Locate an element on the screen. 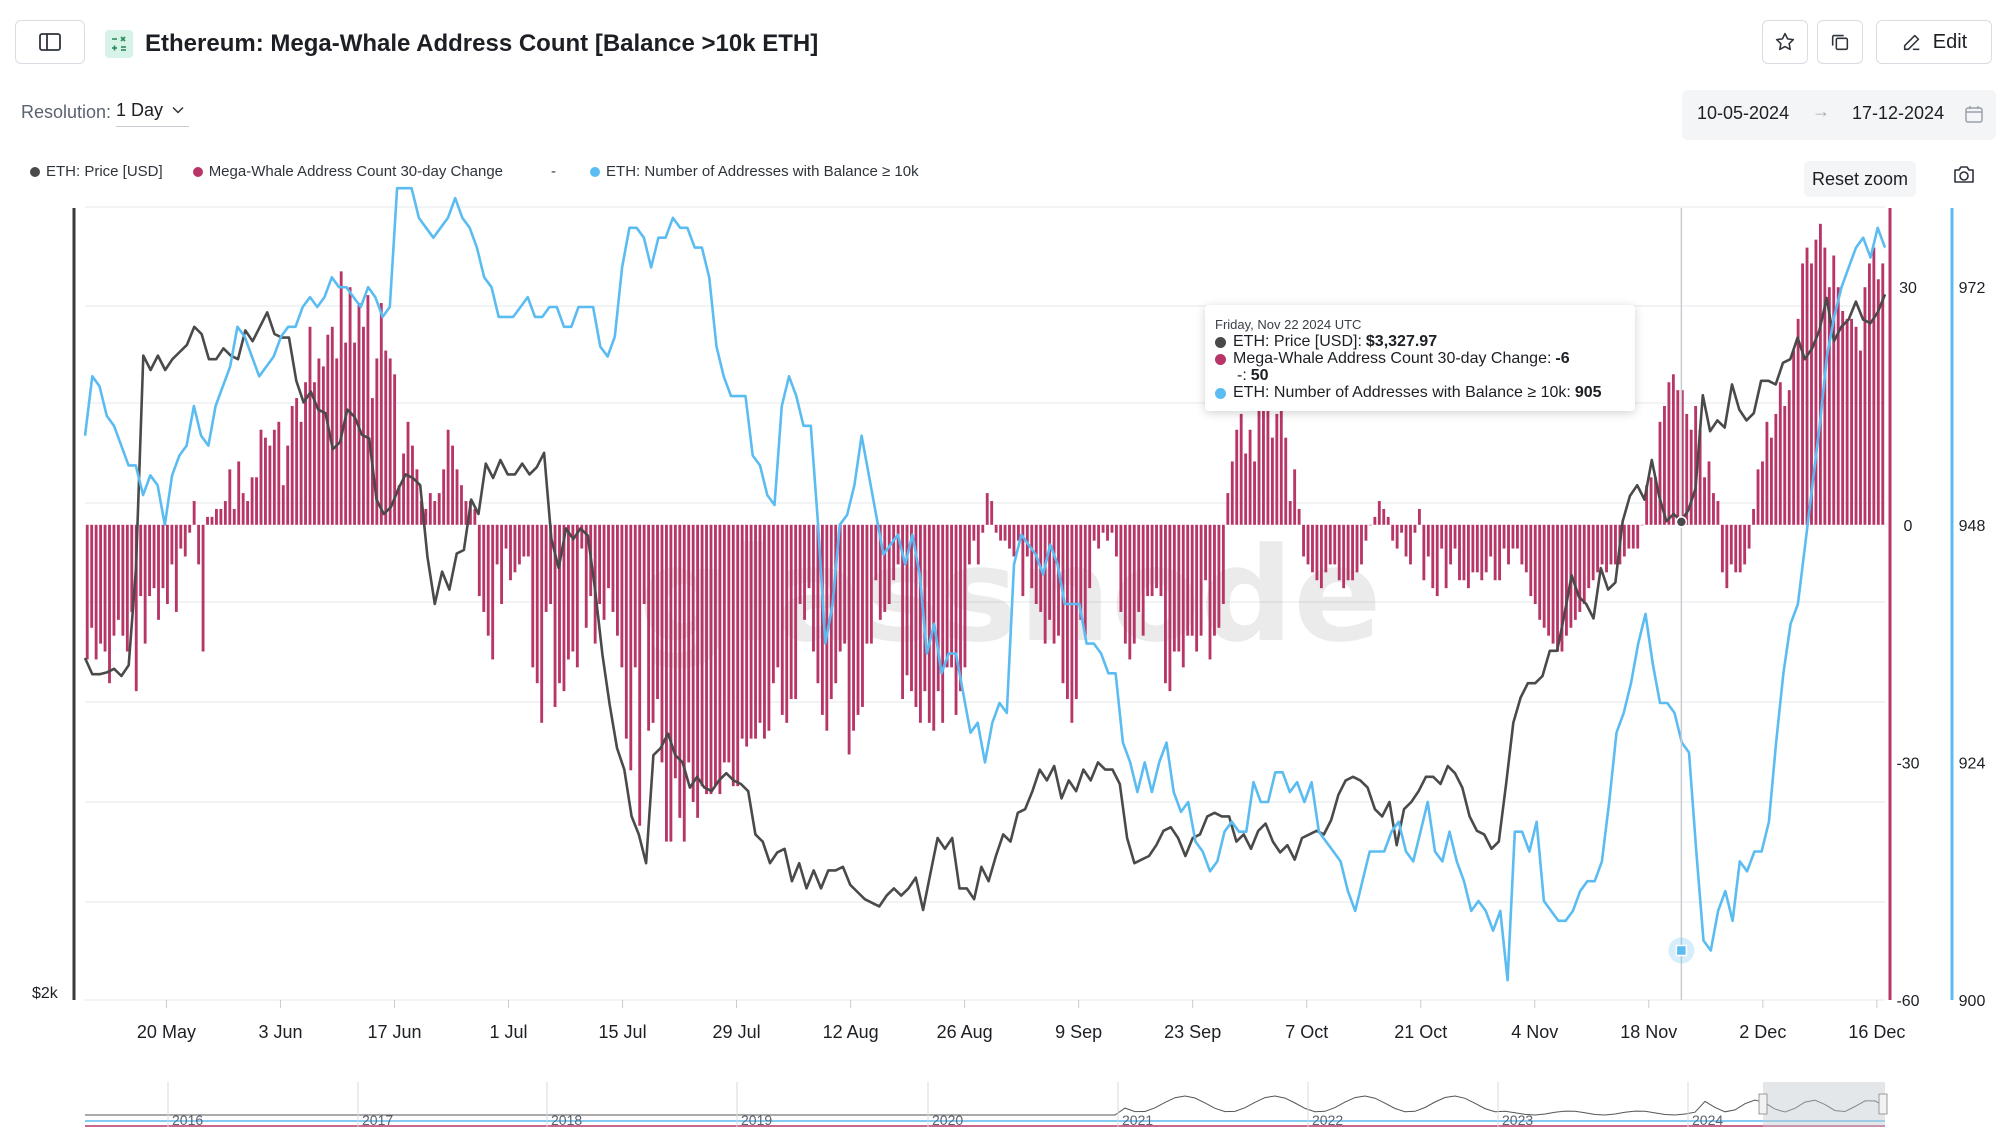  sidebar-toggle-button is located at coordinates (50, 42).